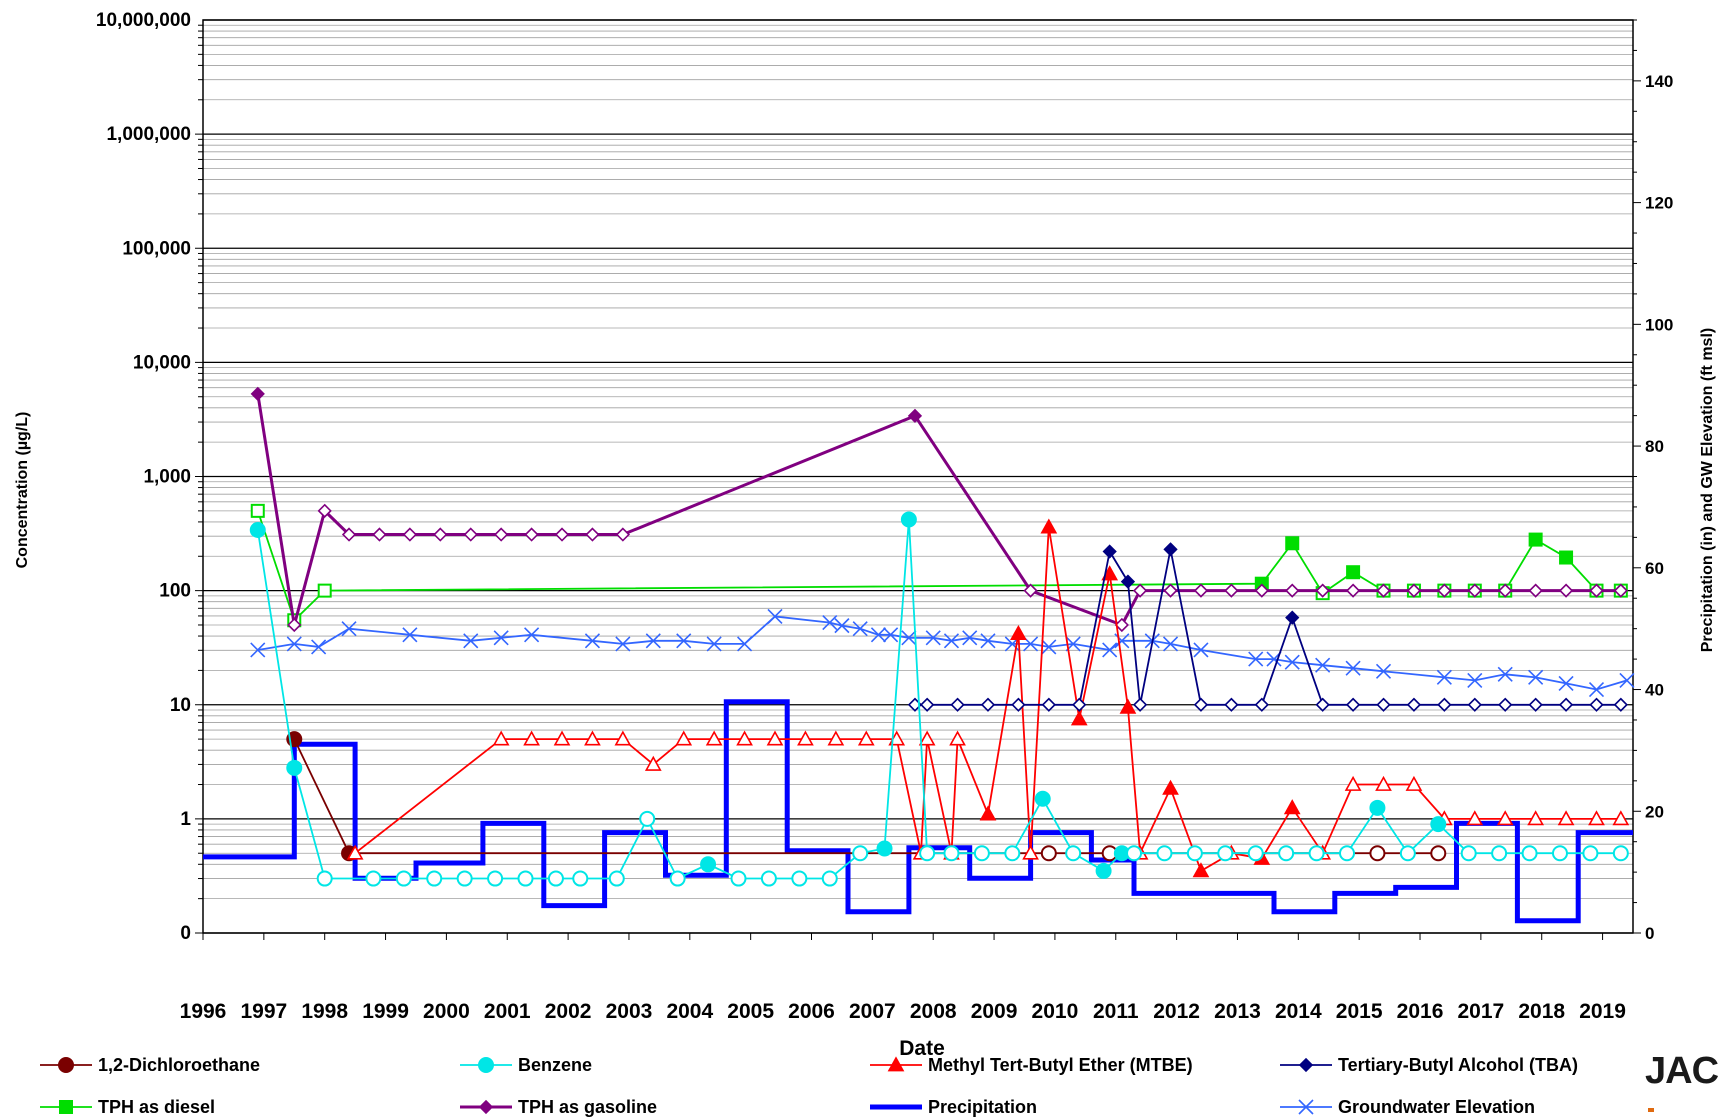 The width and height of the screenshot is (1723, 1118). What do you see at coordinates (1654, 446) in the screenshot?
I see `y2-tick-label: 80` at bounding box center [1654, 446].